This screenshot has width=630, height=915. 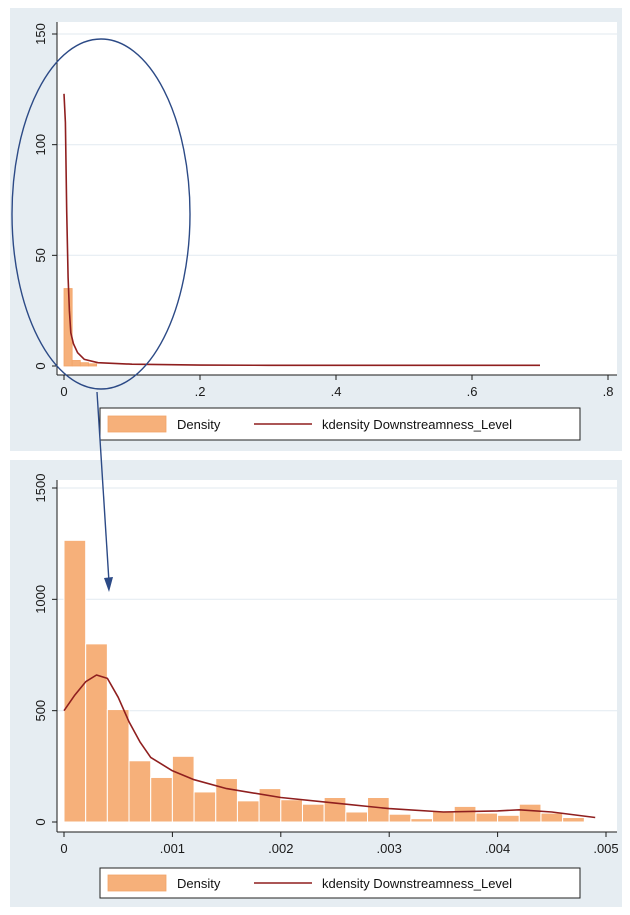 I want to click on x-tick-label: .8, so click(x=608, y=391).